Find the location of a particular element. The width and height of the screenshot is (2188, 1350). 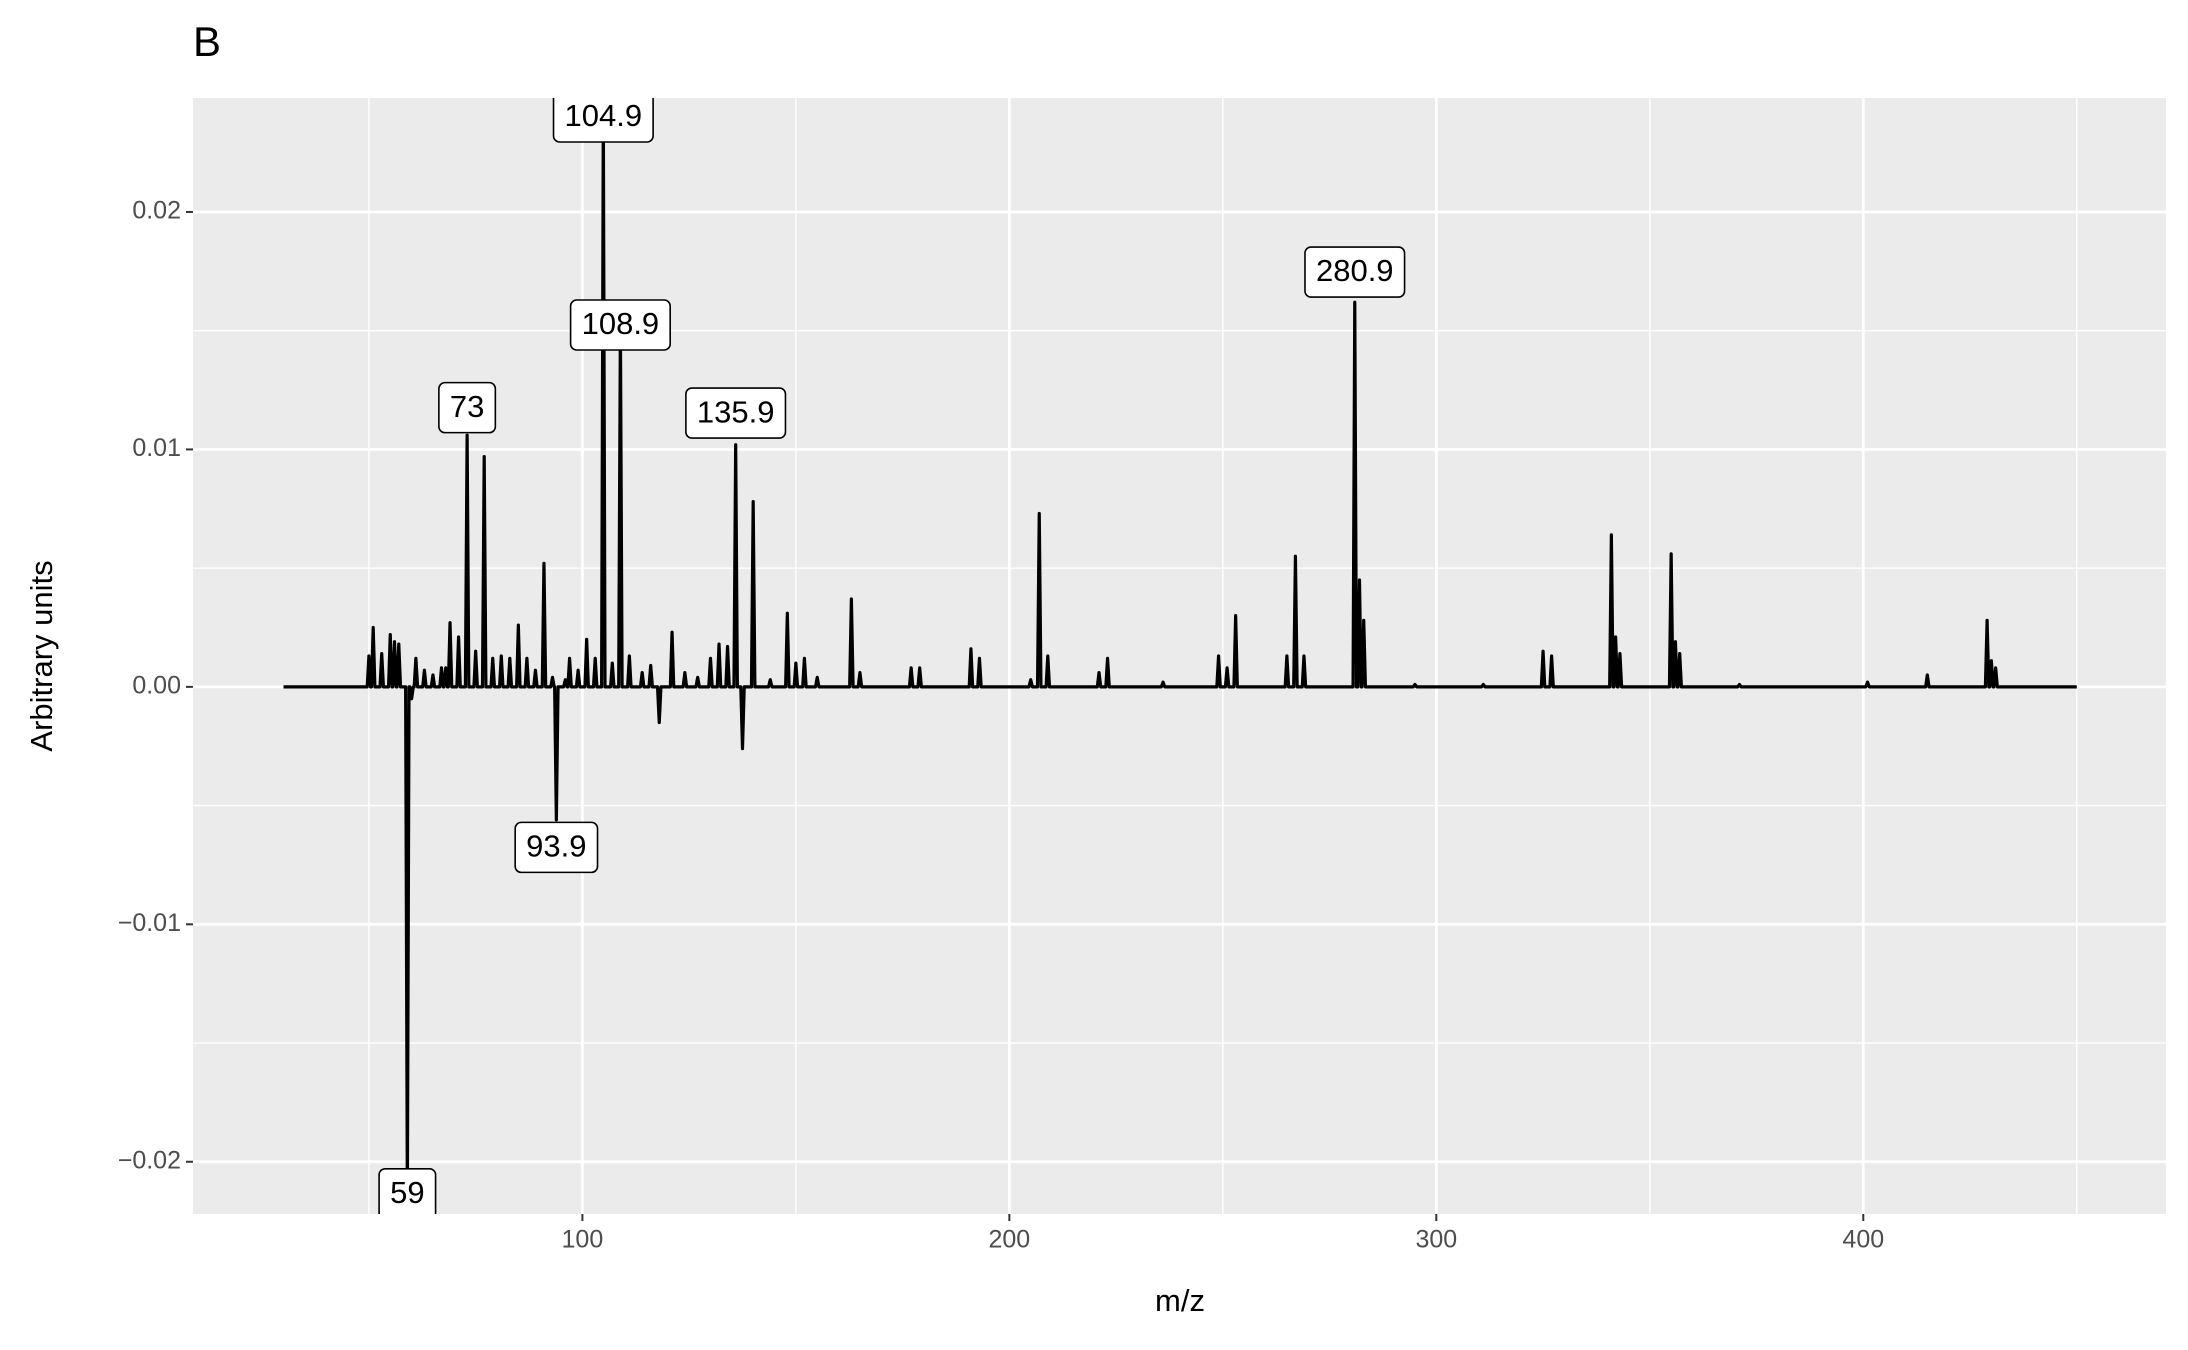

y-tick-label: −0.01 is located at coordinates (149, 923).